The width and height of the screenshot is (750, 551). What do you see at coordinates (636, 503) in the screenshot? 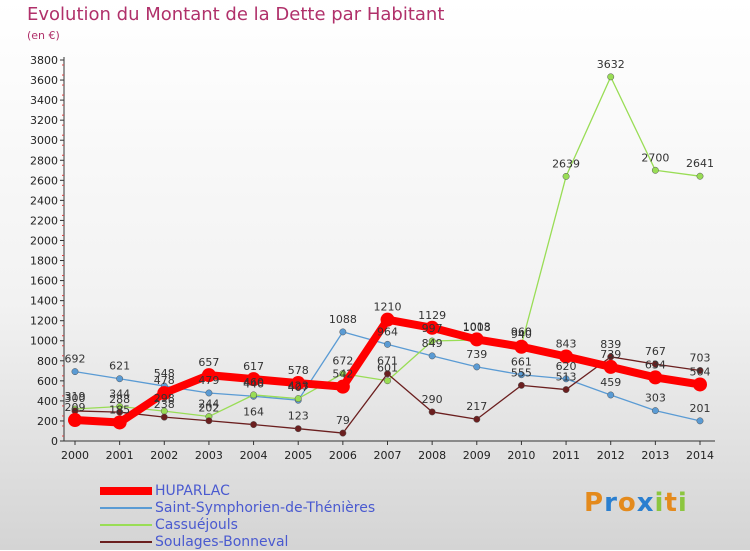
I see `proxiti-logo: Proxiti` at bounding box center [636, 503].